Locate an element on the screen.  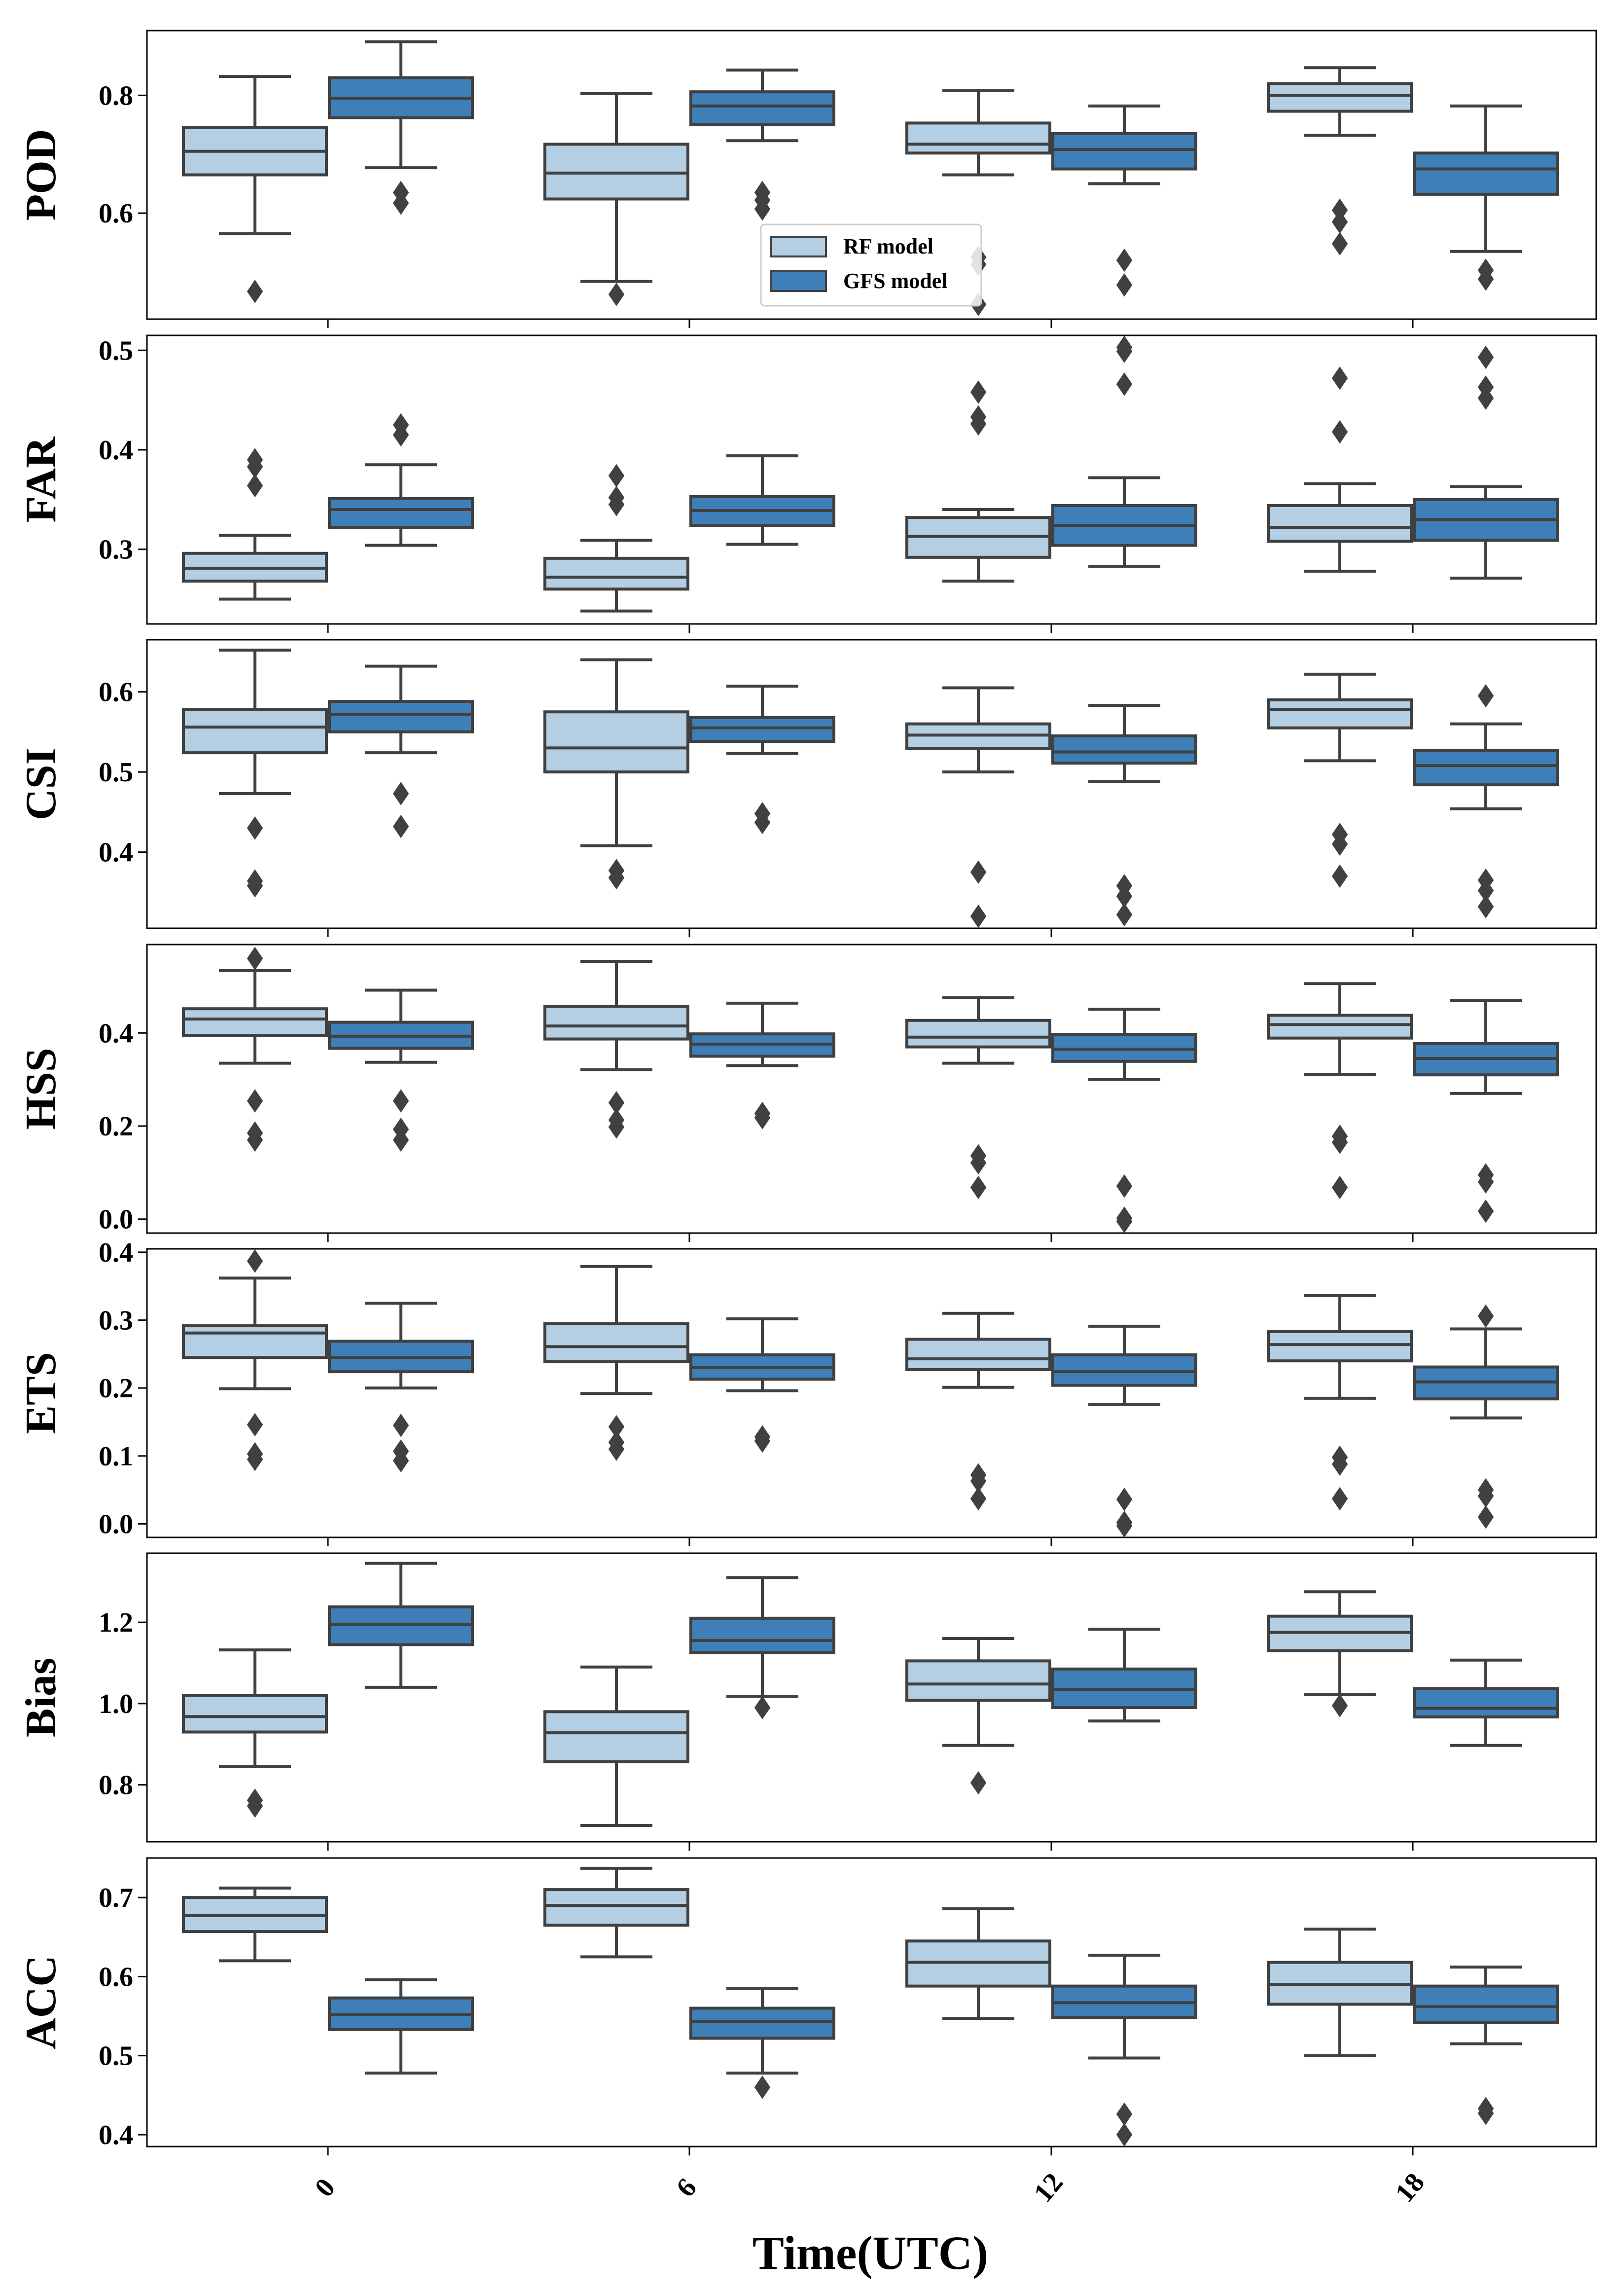
panel-far: 0.3 0.4 0.5 FAR is located at coordinates (807, 483).